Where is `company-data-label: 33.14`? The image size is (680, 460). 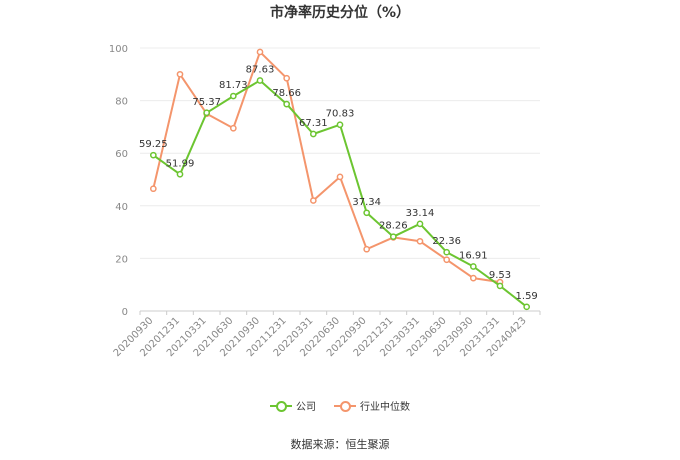 company-data-label: 33.14 is located at coordinates (420, 213).